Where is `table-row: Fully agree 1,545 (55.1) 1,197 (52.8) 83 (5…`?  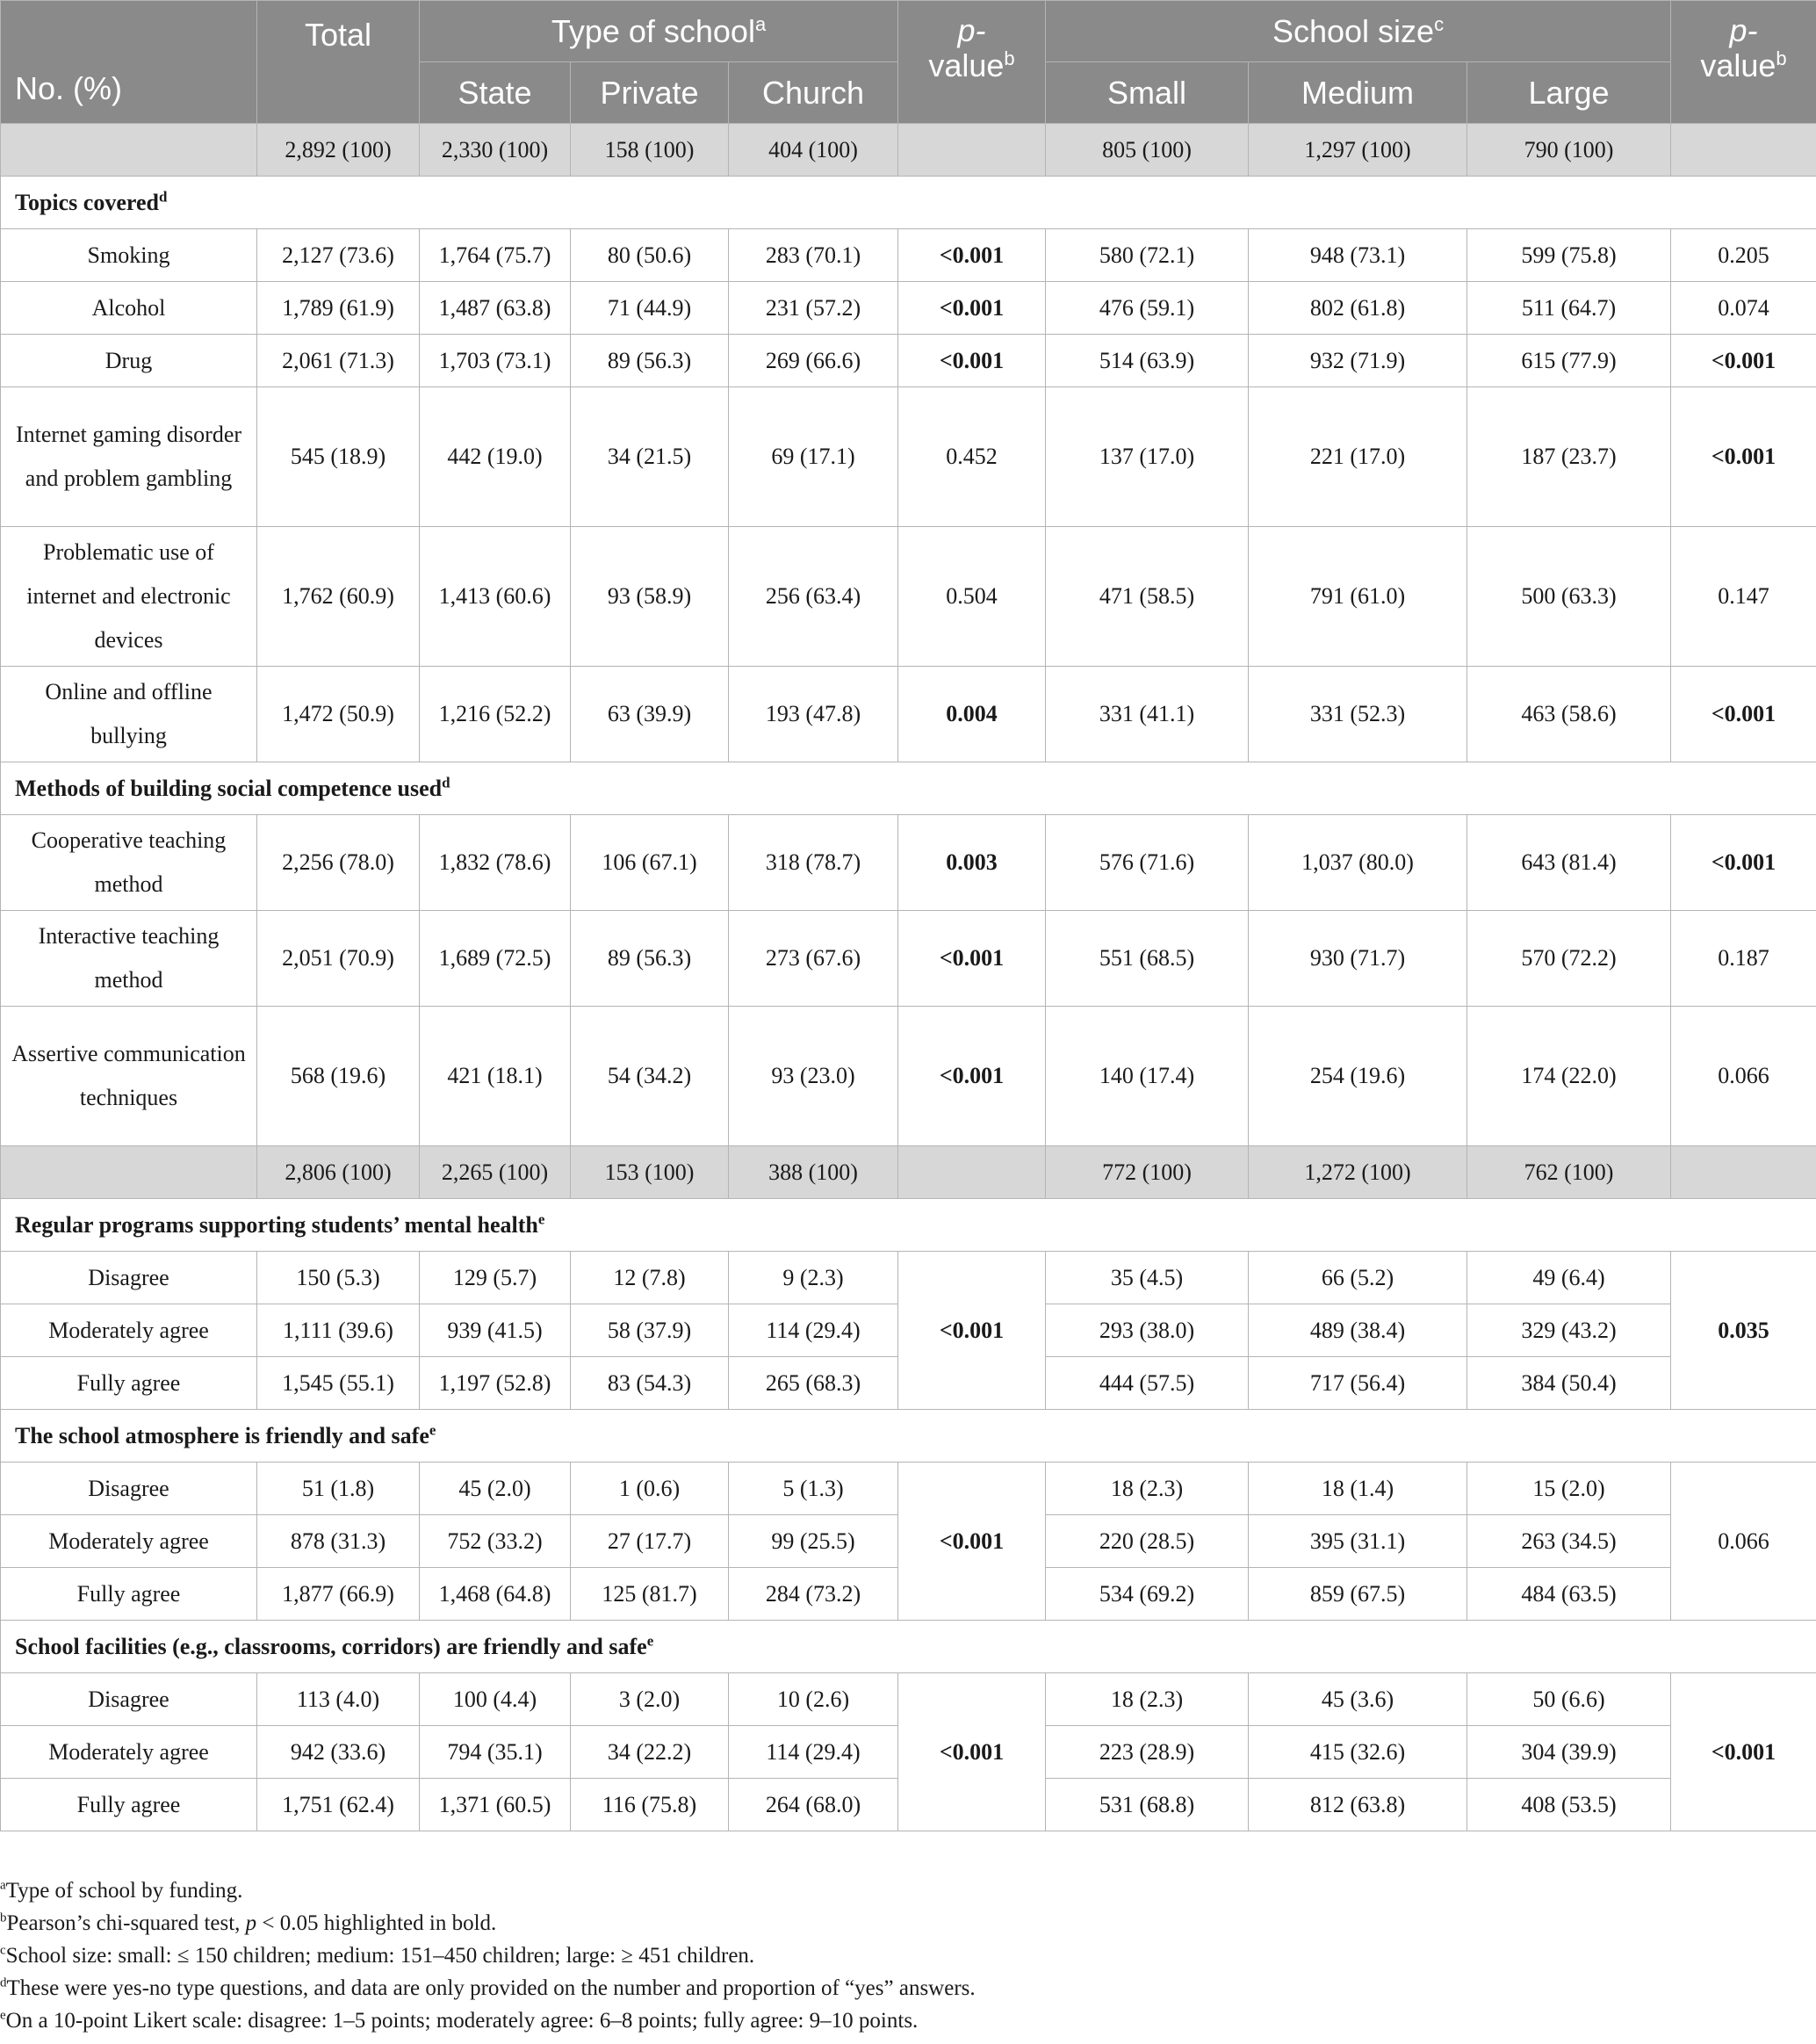
table-row: Fully agree 1,545 (55.1) 1,197 (52.8) 83 (5… is located at coordinates (908, 1383).